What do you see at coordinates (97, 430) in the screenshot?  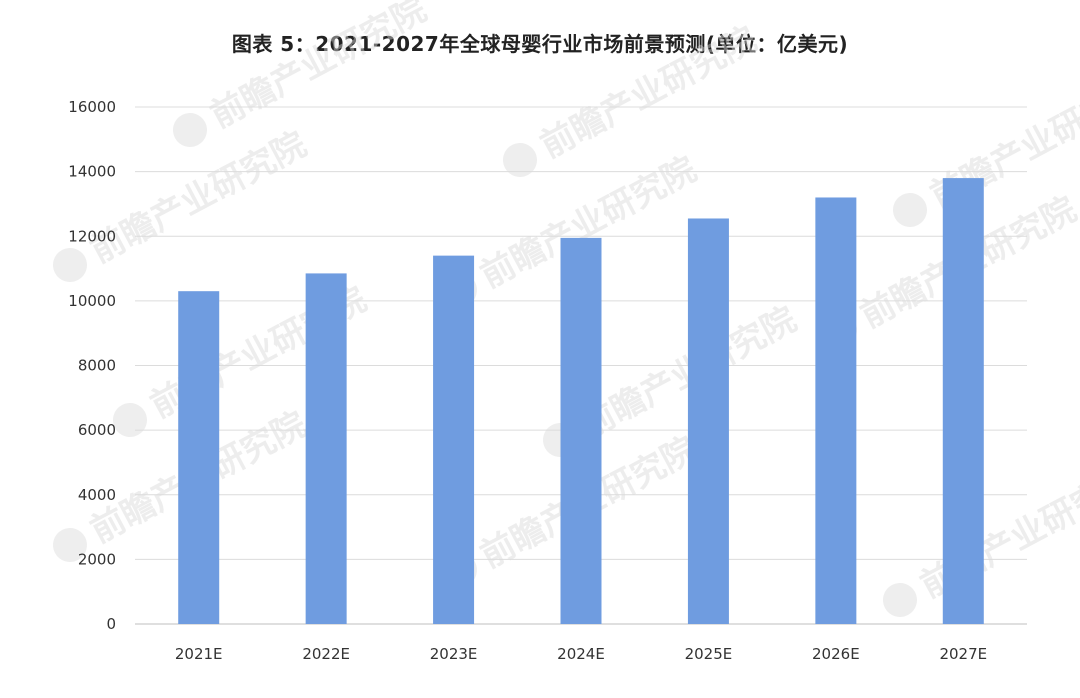 I see `y-tick-label: 6000` at bounding box center [97, 430].